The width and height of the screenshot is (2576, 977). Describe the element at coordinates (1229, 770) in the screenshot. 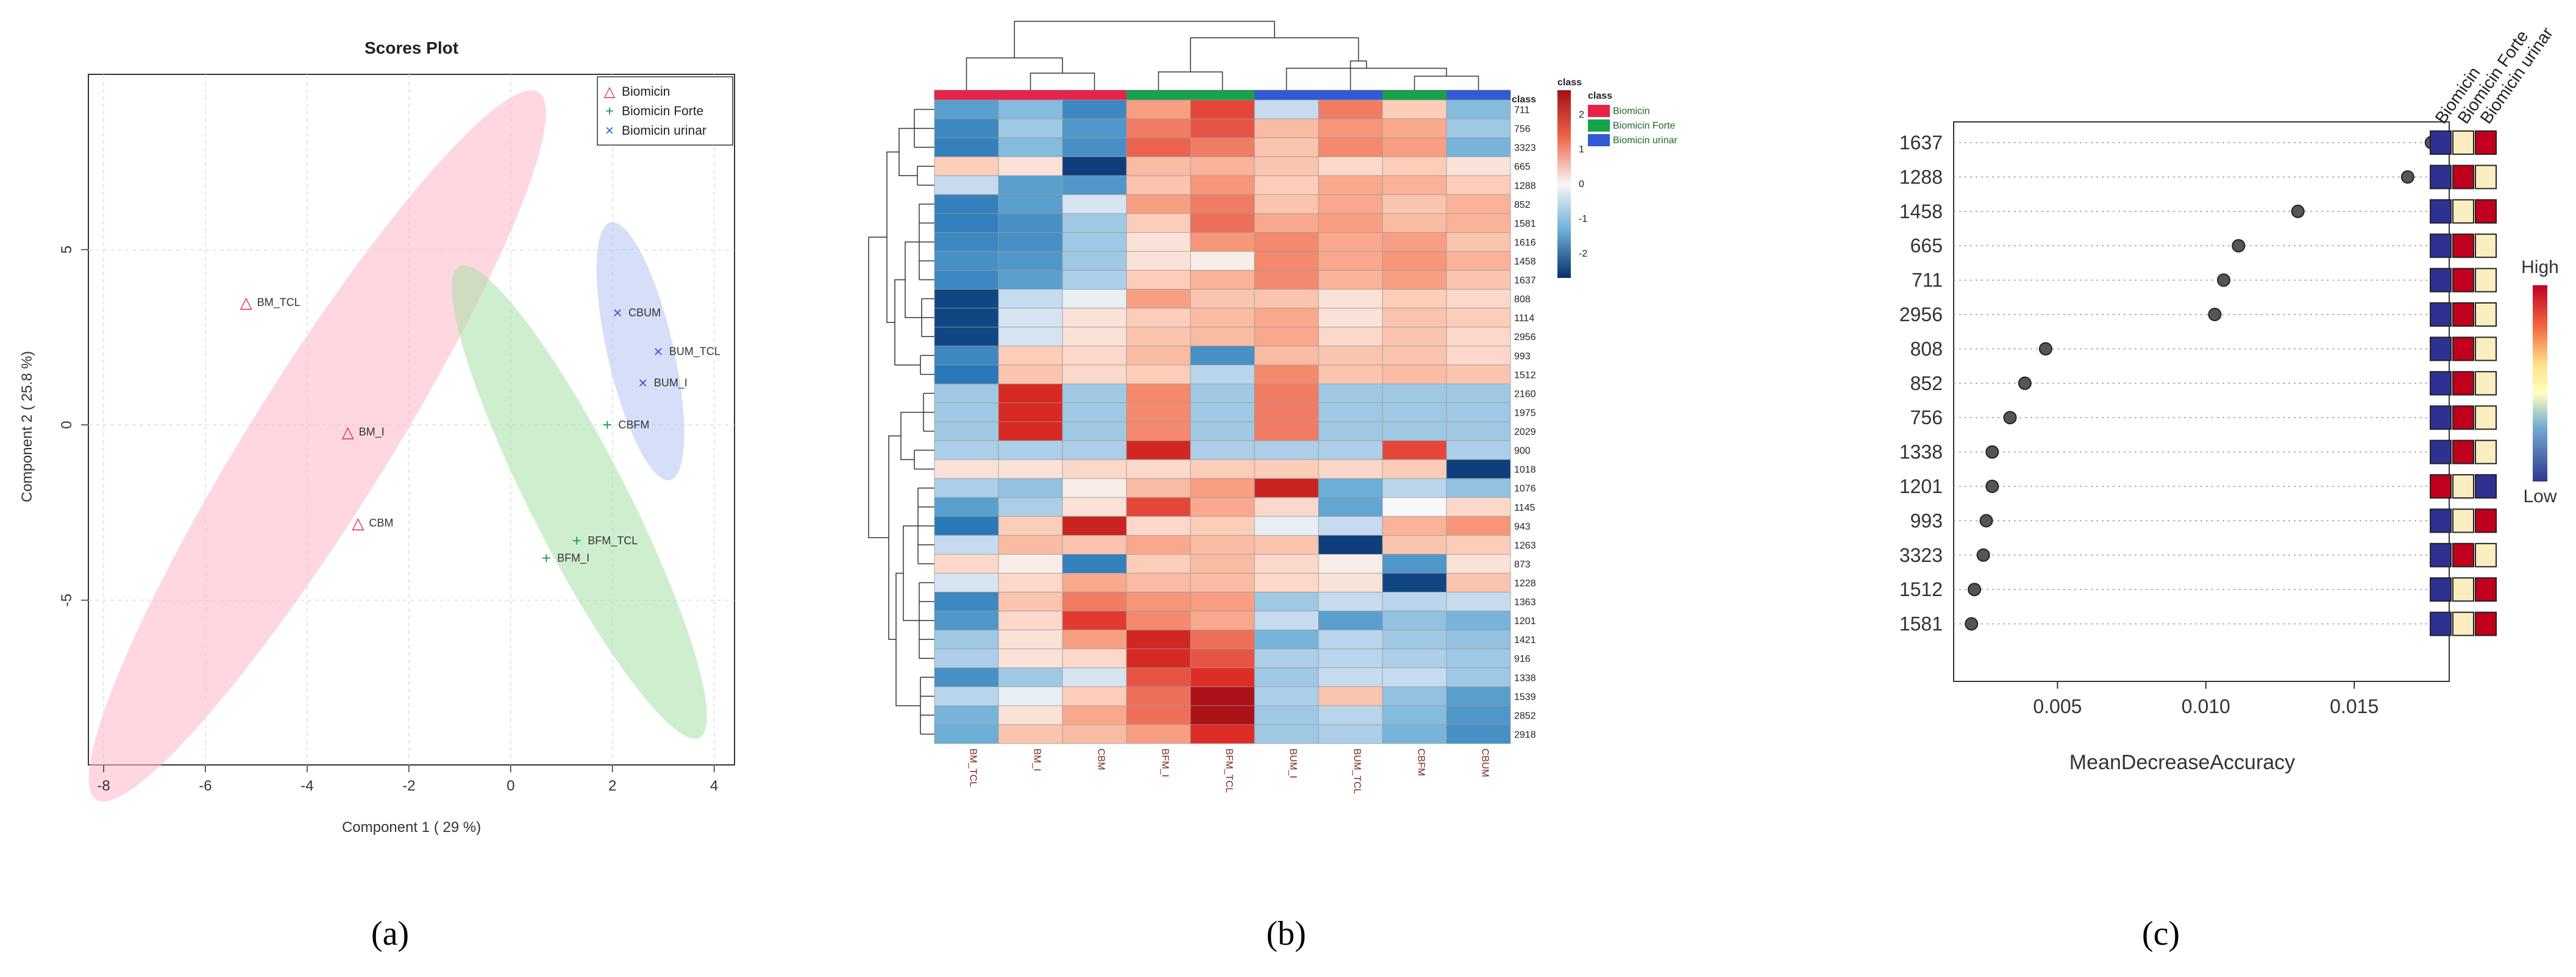

I see `column-label: BFM_TCL` at that location.